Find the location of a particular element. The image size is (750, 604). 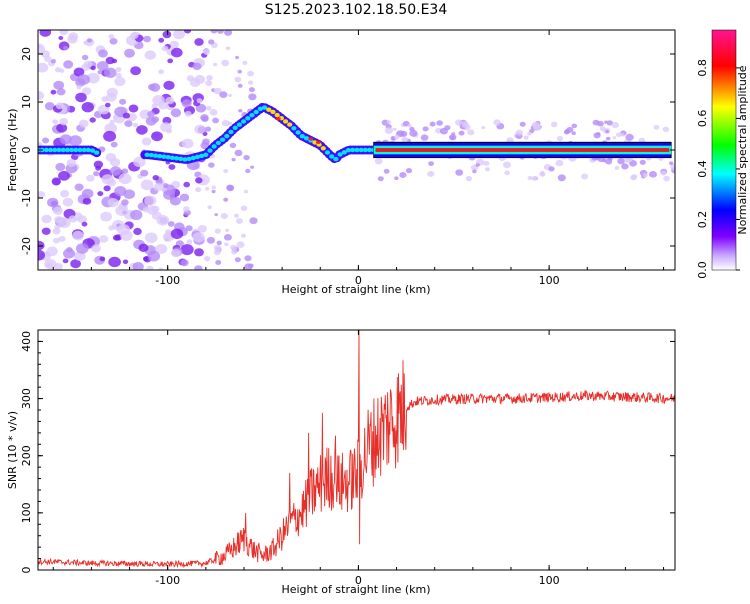

colorbar-tick-label: 0.2 is located at coordinates (702, 220).